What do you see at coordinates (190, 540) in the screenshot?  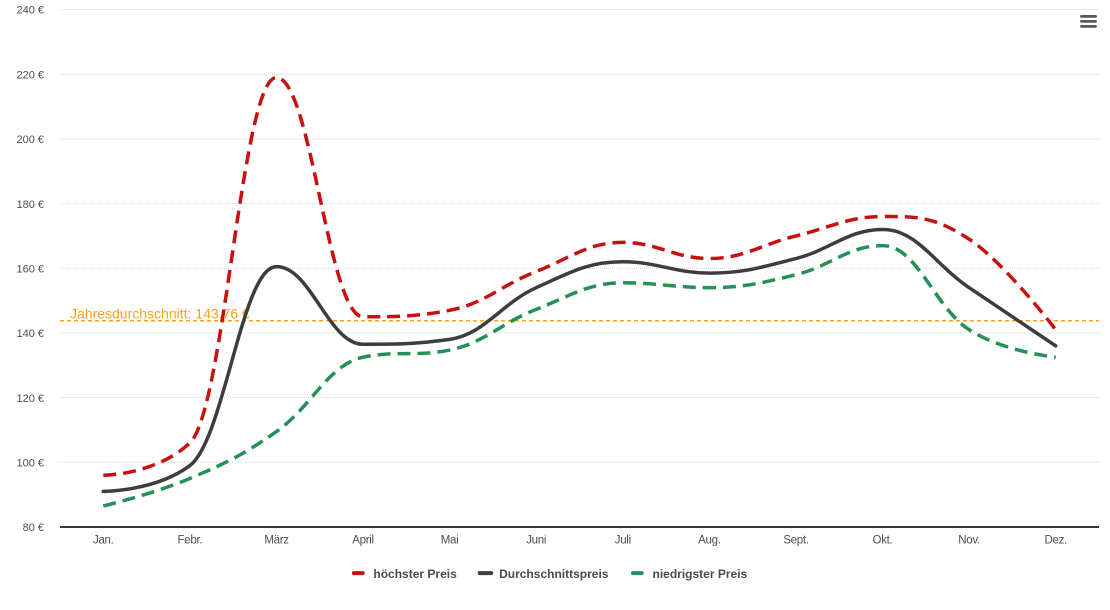 I see `svg-text: Febr.` at bounding box center [190, 540].